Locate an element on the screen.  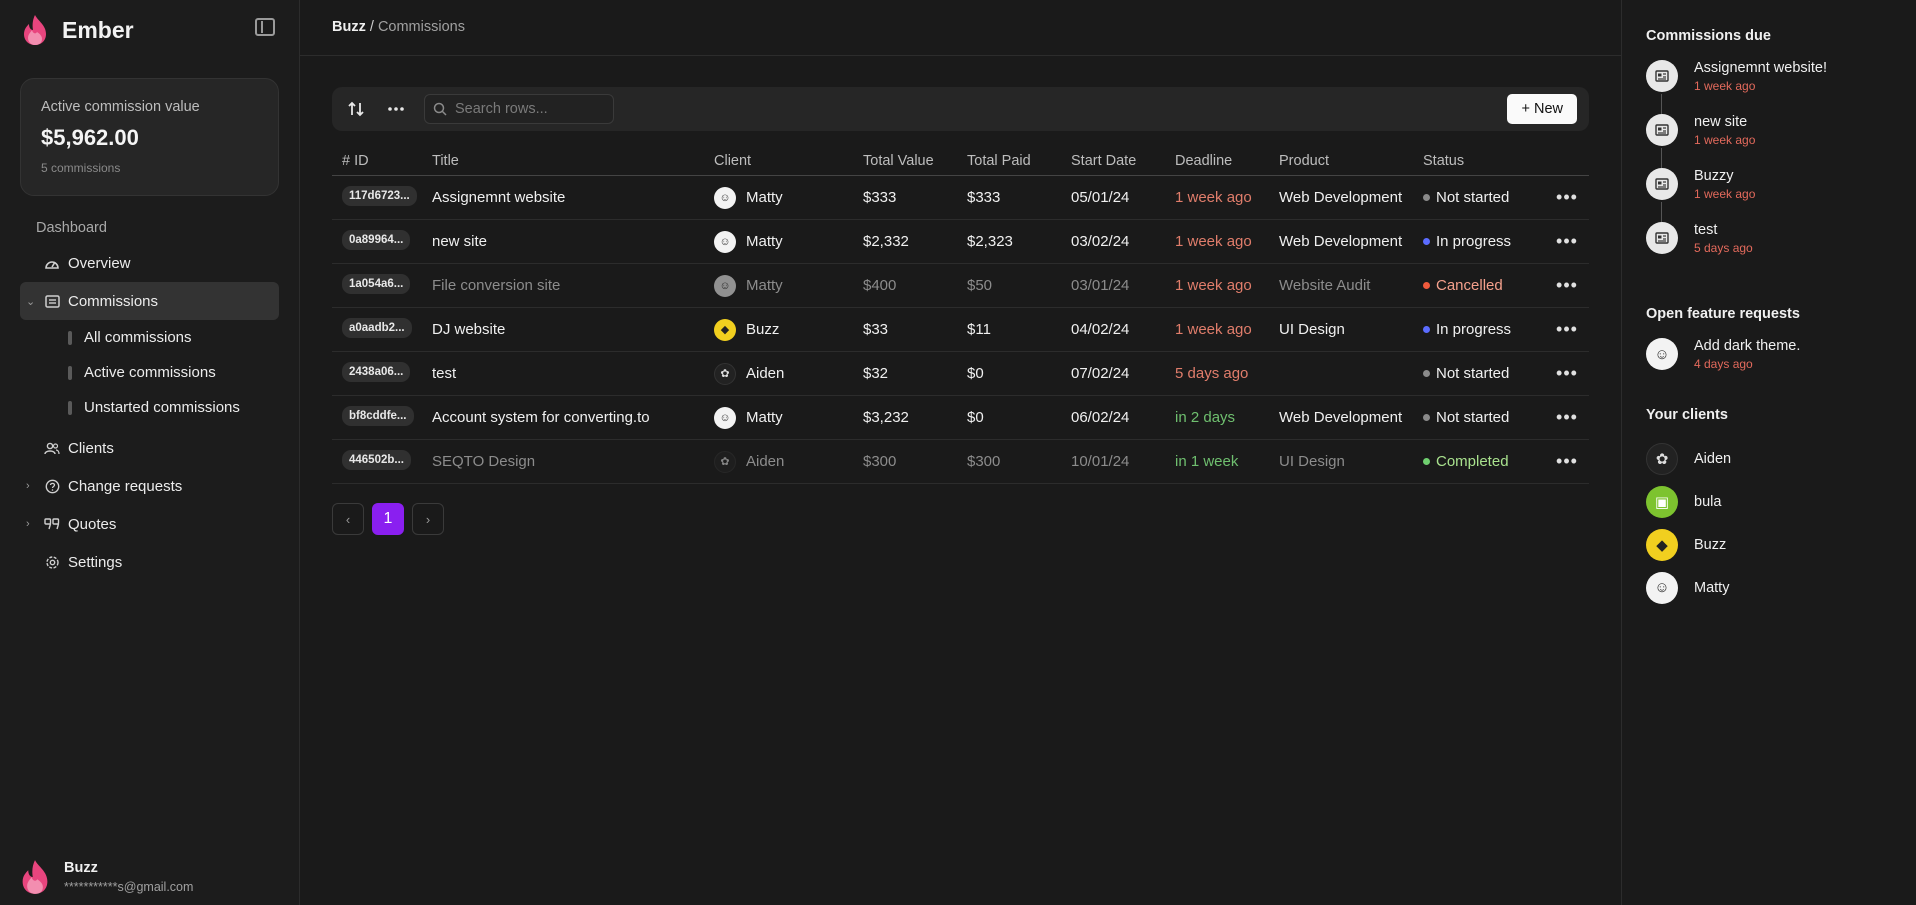
commission-due-item: Buzzy 1 week ago is located at coordinates (1781, 195).